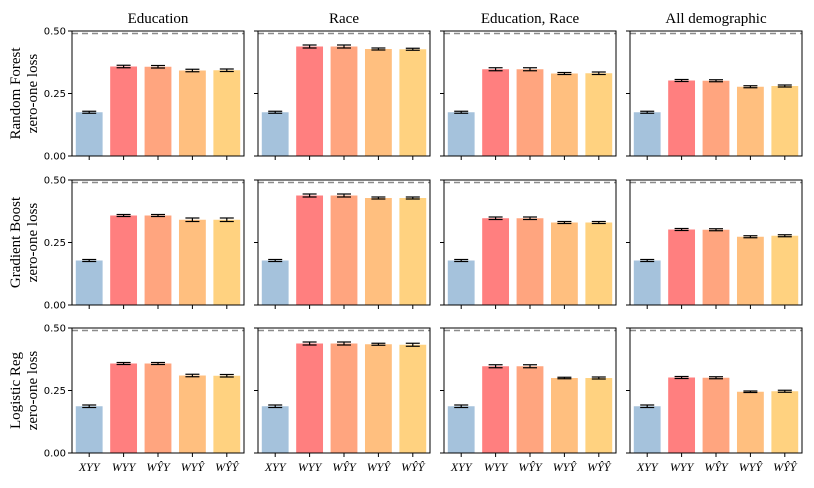  I want to click on column-title: Education, Race, so click(530, 19).